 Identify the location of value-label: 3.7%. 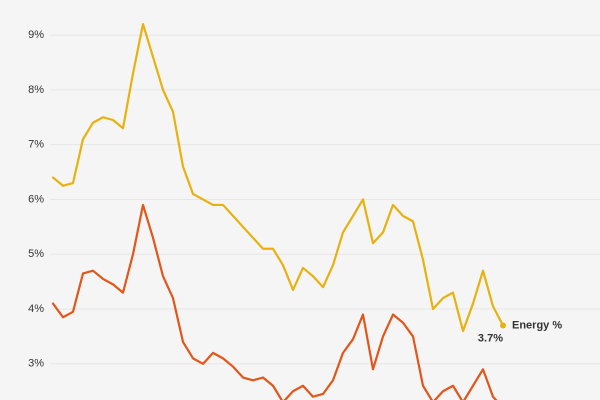
(490, 338).